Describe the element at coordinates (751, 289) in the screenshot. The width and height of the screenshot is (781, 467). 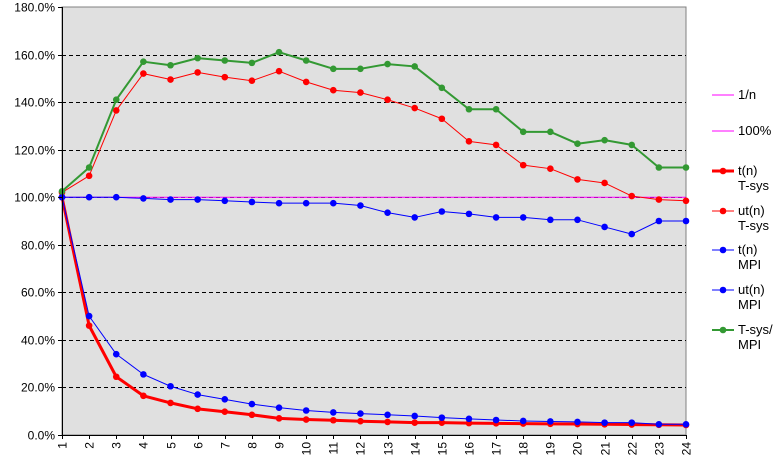
I see `legend-label: ut(n)` at that location.